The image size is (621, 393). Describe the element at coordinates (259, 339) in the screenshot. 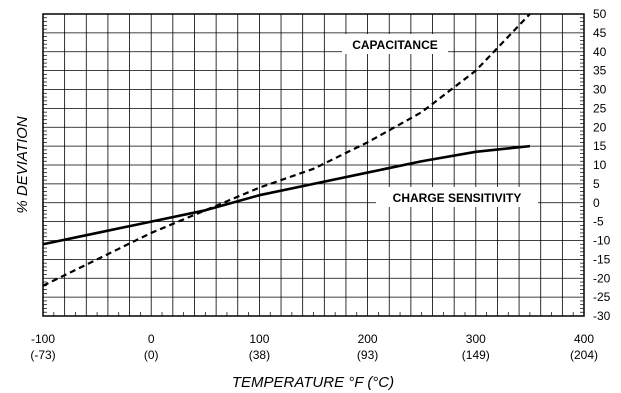

I see `x-tick-label: 100` at that location.